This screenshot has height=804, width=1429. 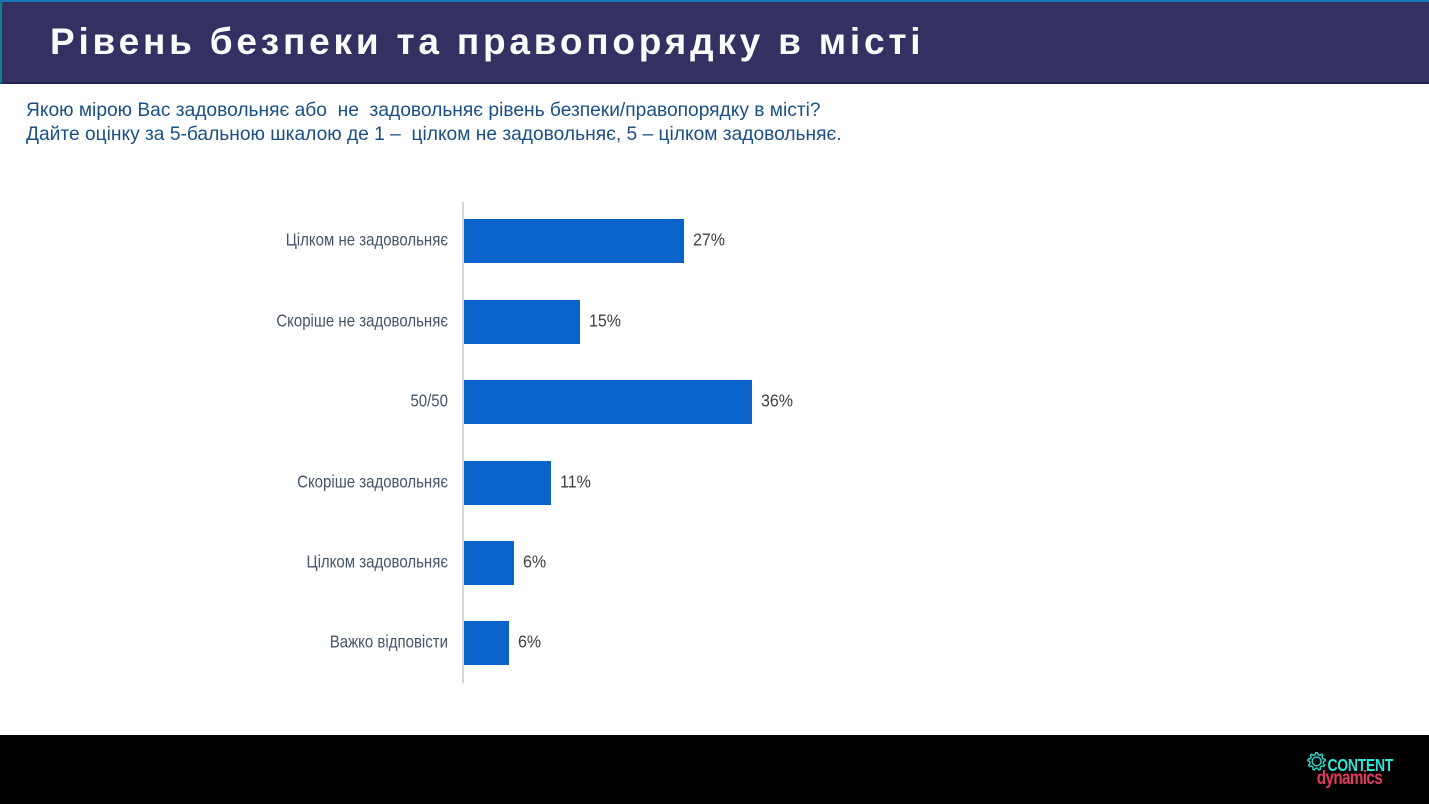 I want to click on svg-text: dynamics, so click(x=1349, y=777).